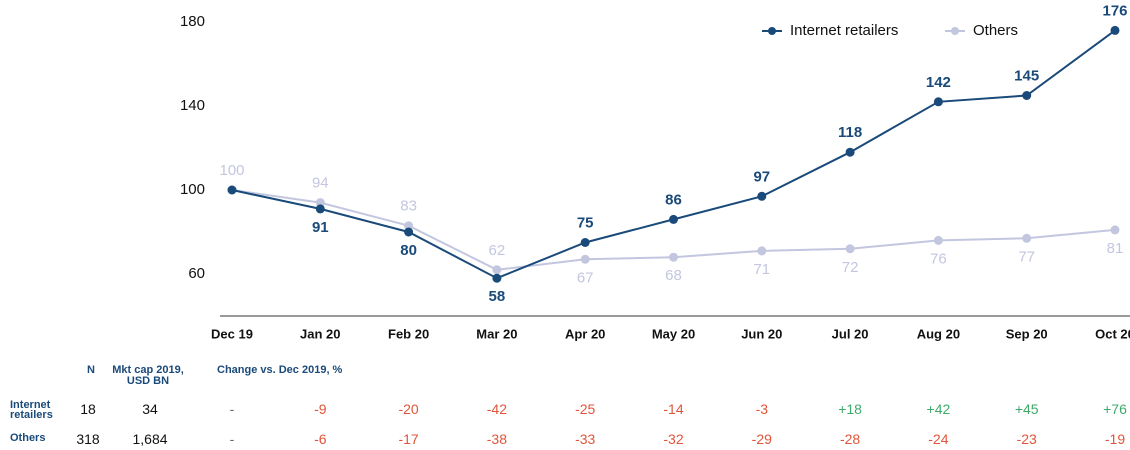  What do you see at coordinates (1026, 439) in the screenshot?
I see `table-cell: -23` at bounding box center [1026, 439].